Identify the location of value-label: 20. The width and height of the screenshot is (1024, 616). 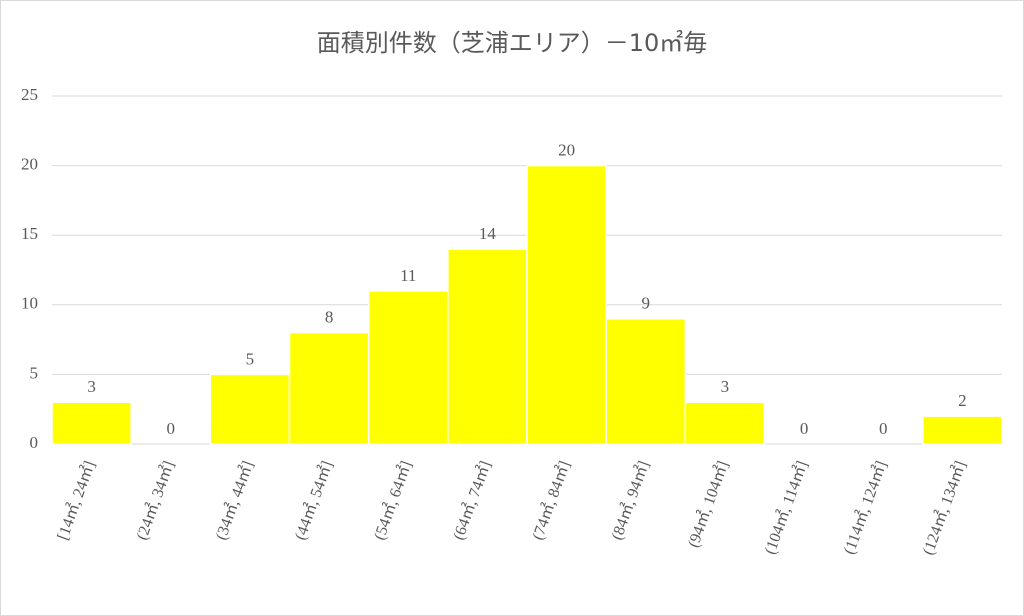
(566, 150).